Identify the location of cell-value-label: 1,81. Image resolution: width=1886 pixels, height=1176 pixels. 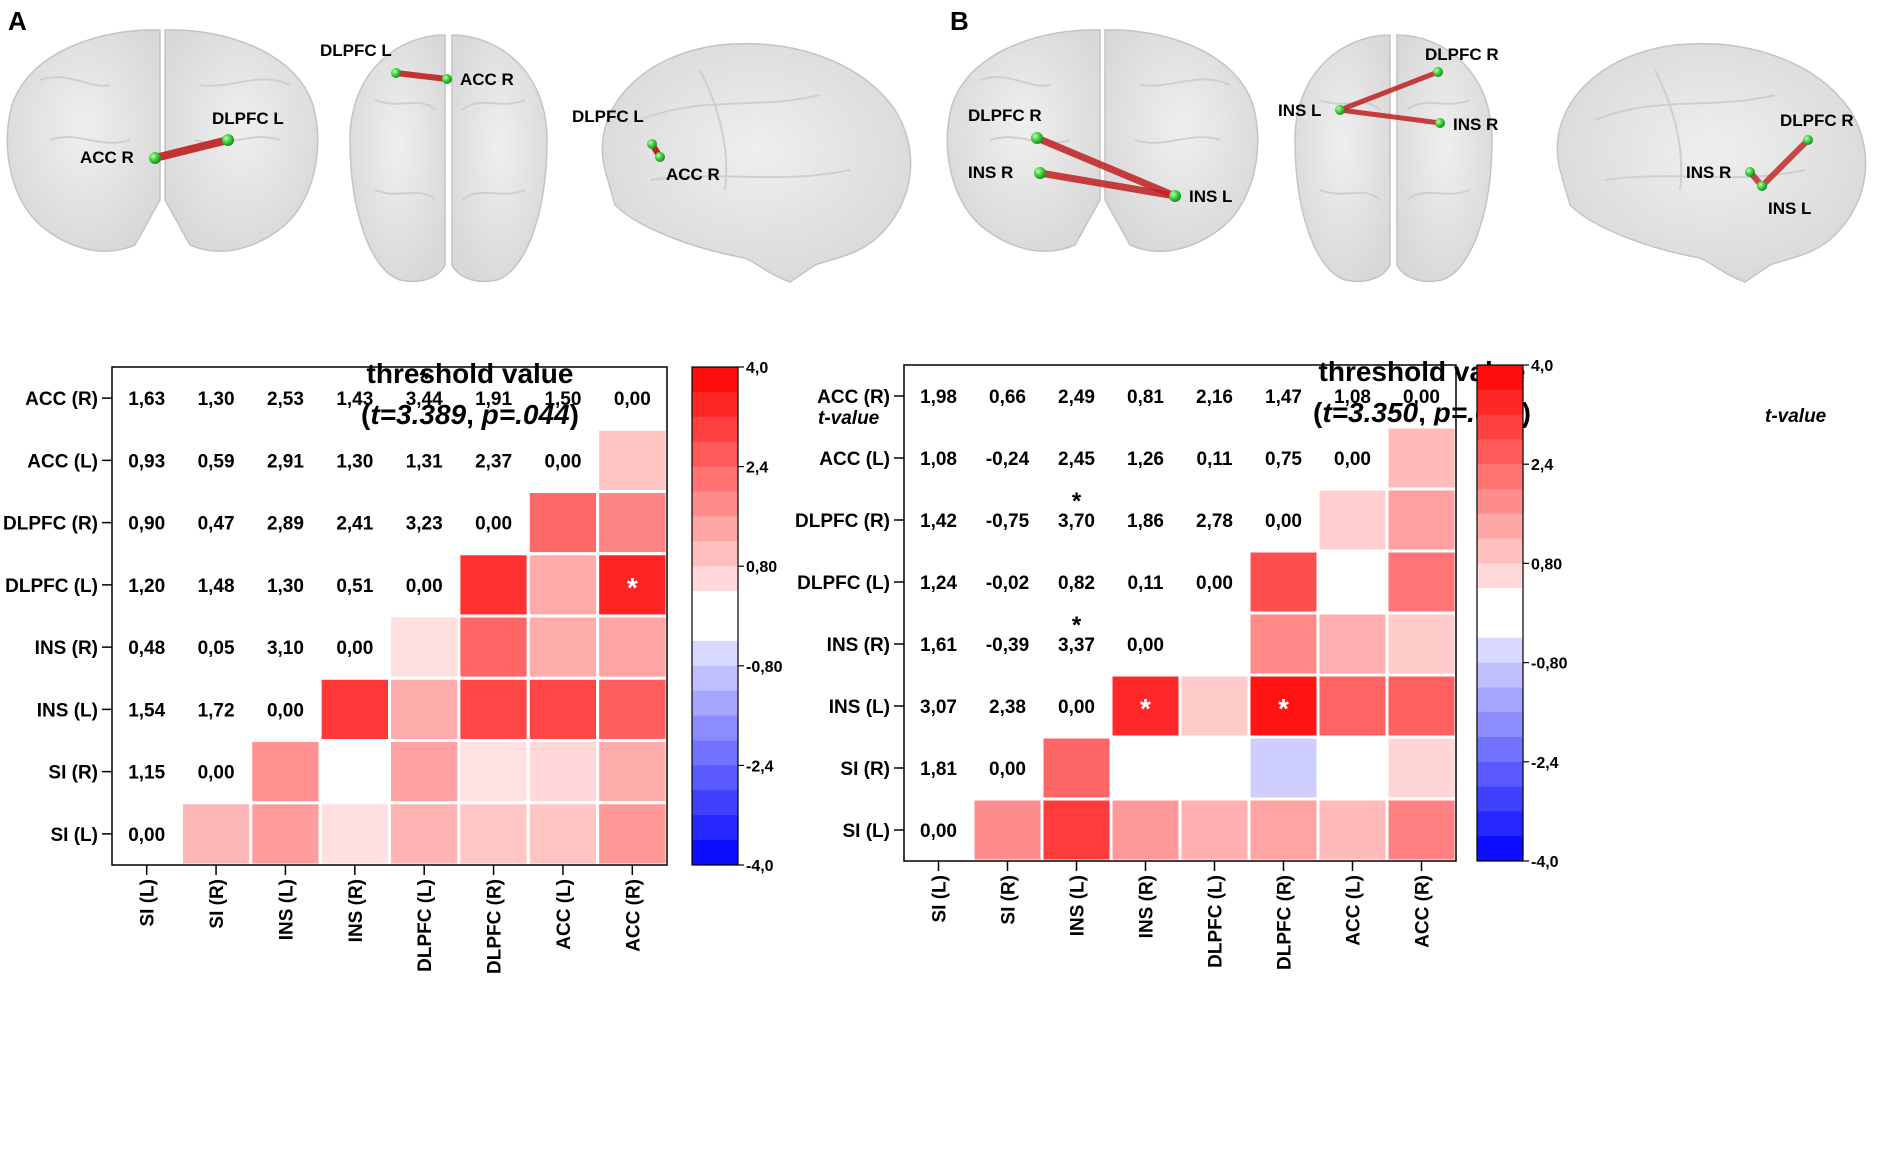
(938, 769).